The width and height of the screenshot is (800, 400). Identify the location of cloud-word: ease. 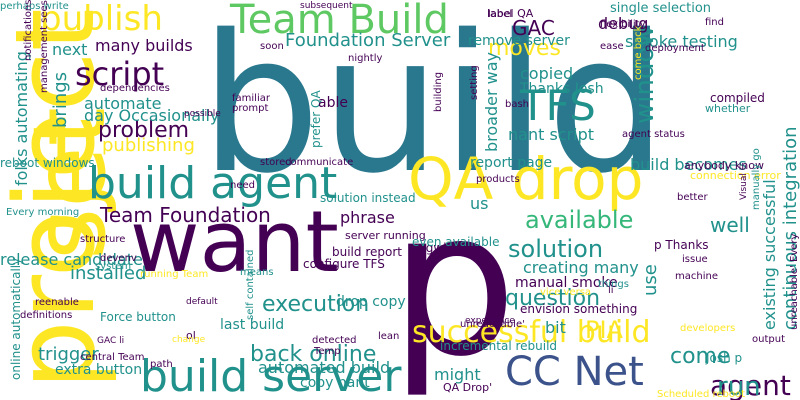
(612, 46).